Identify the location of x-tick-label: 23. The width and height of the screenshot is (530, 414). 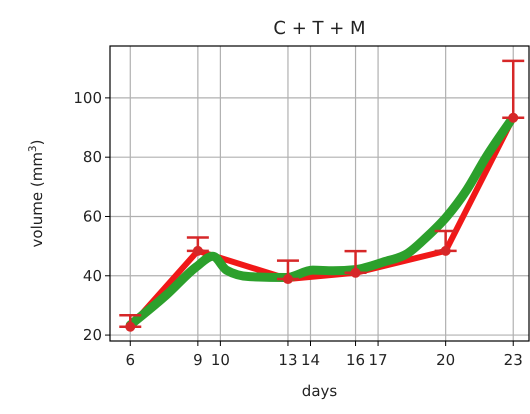
(513, 360).